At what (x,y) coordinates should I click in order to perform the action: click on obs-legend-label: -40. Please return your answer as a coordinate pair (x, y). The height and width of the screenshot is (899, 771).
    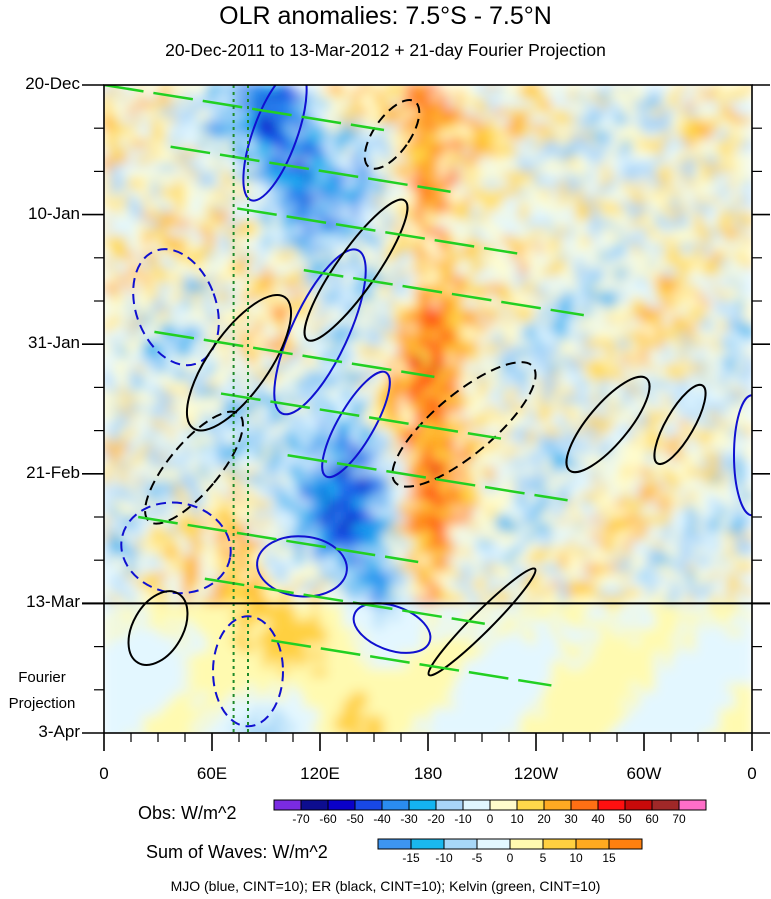
    Looking at the image, I should click on (382, 819).